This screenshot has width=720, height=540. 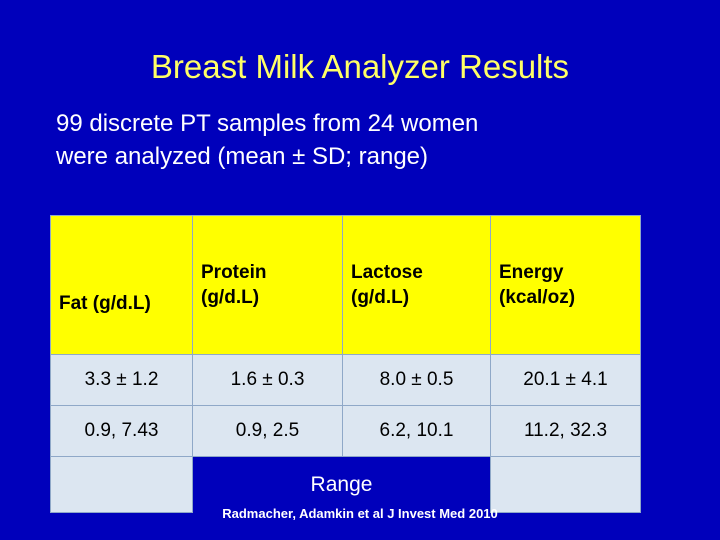 What do you see at coordinates (341, 484) in the screenshot?
I see `footer-range-label: Range` at bounding box center [341, 484].